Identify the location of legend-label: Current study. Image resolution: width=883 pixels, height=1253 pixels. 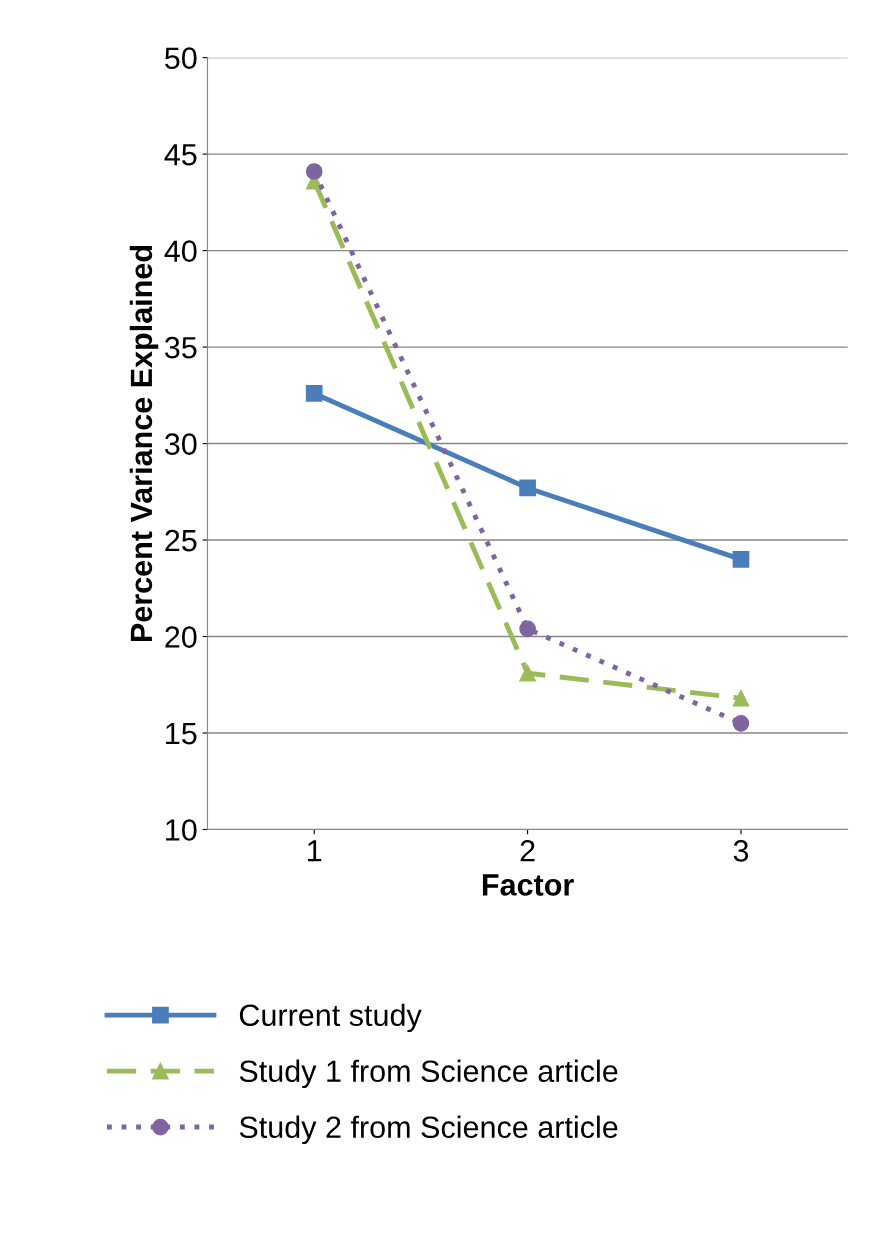
(330, 1018).